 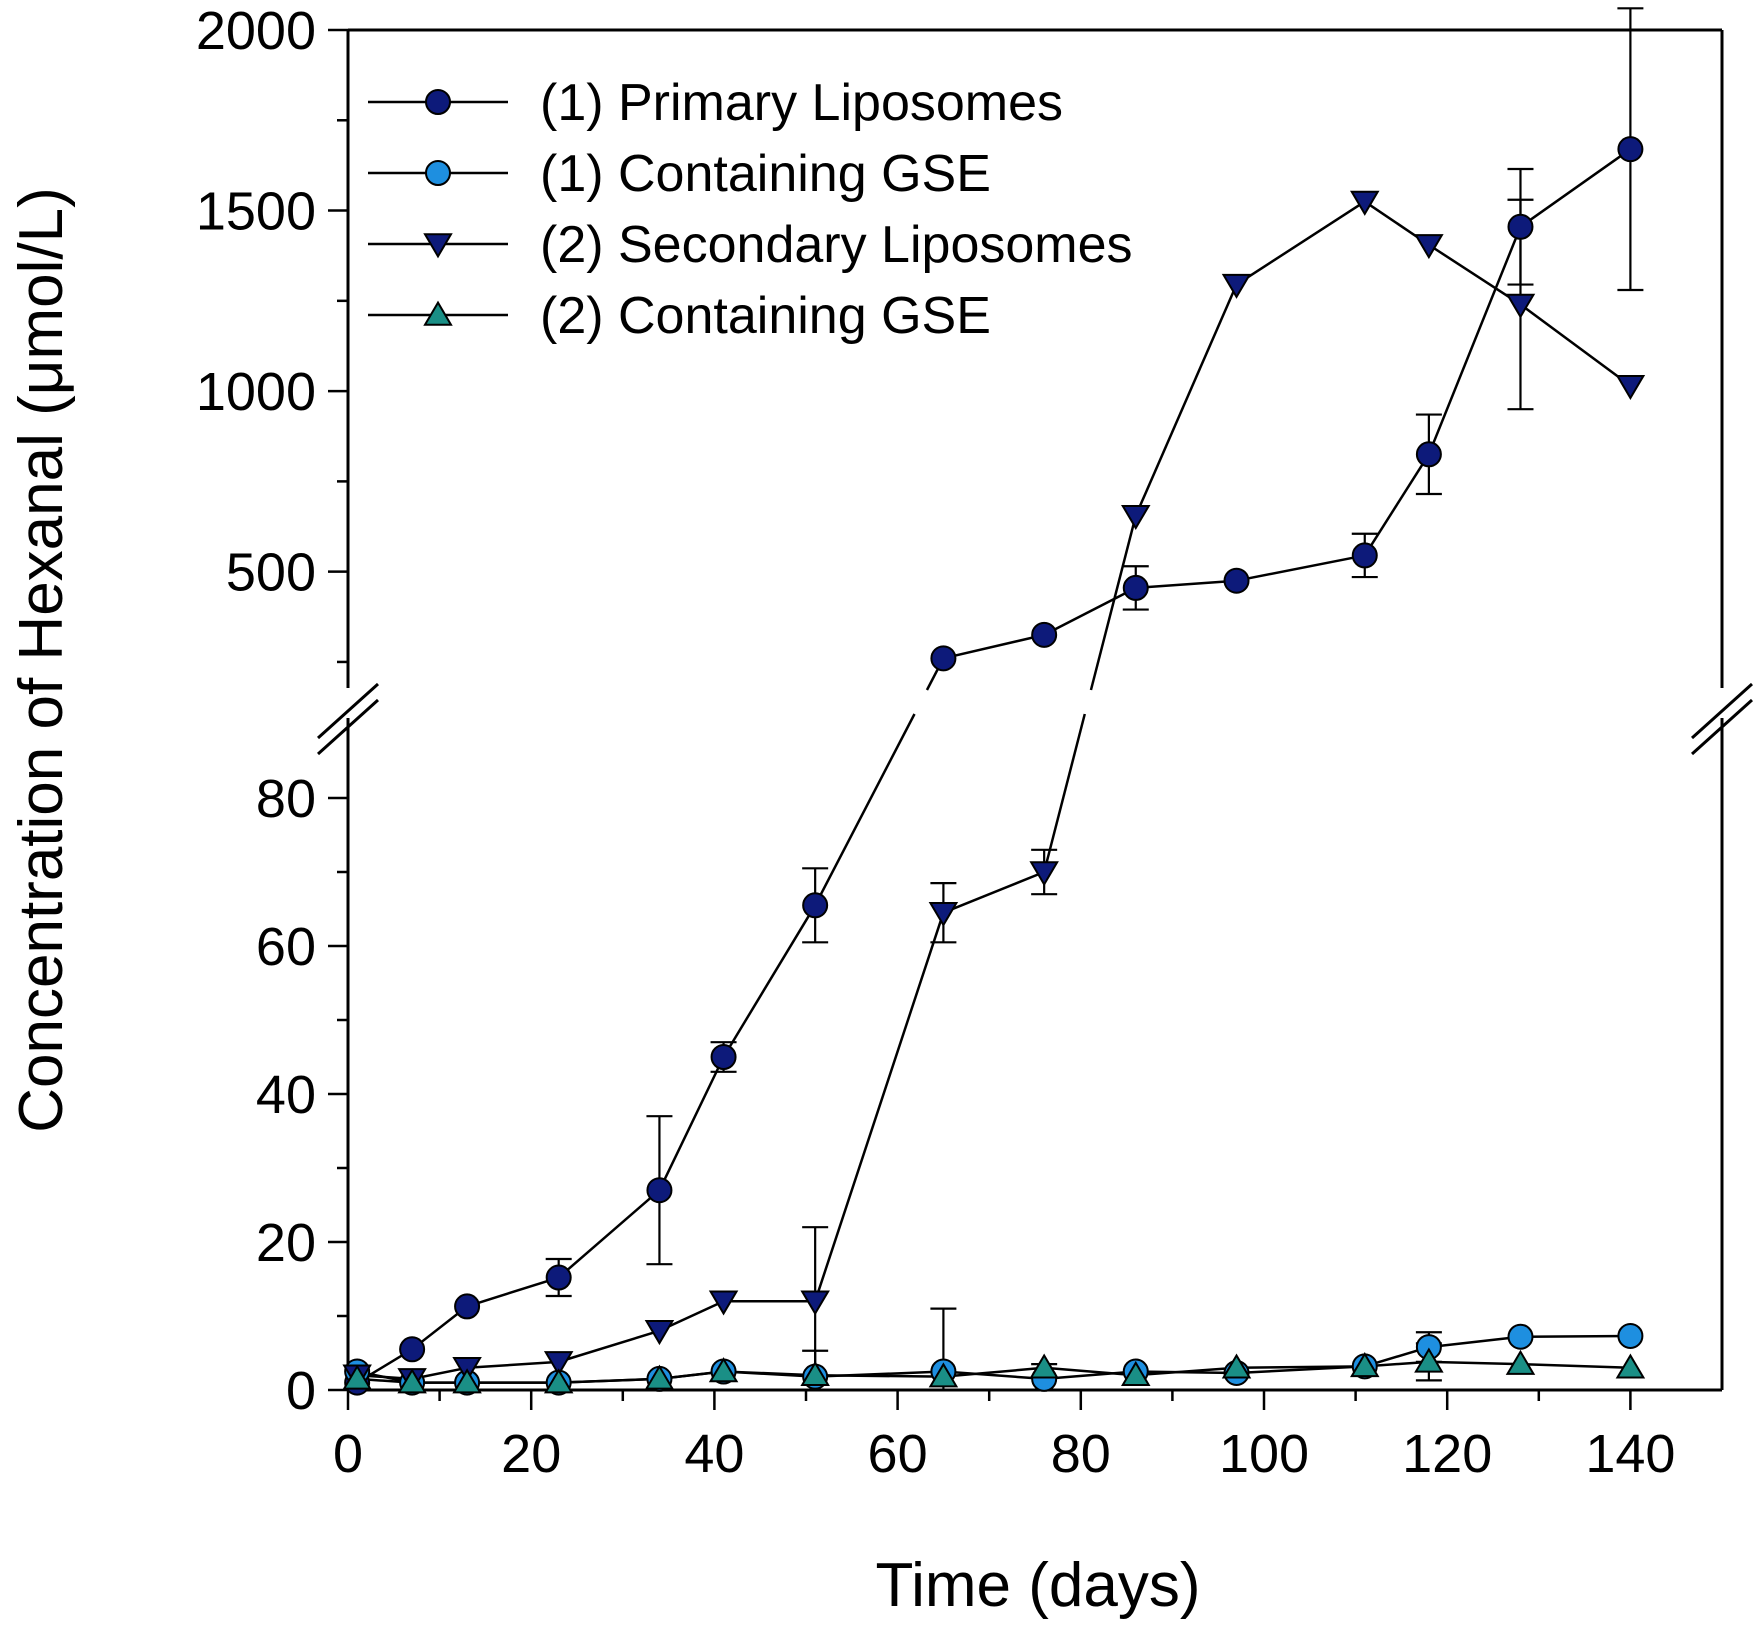 What do you see at coordinates (1722, 727) in the screenshot?
I see `axis-break-right-b` at bounding box center [1722, 727].